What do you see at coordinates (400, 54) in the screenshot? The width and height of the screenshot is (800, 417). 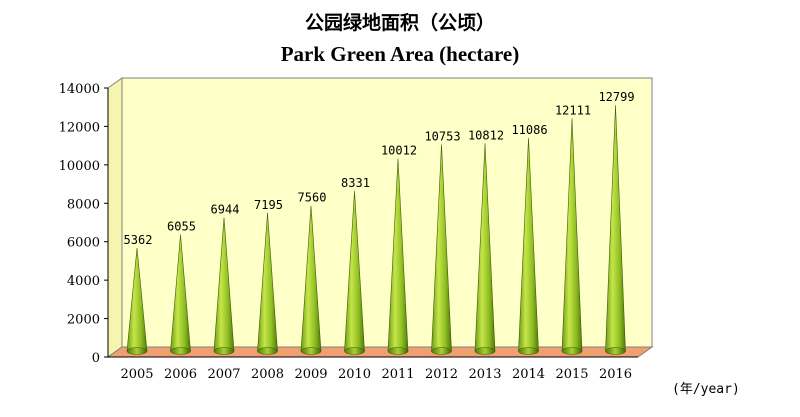 I see `chart-title-english: Park Green Area (hectare)` at bounding box center [400, 54].